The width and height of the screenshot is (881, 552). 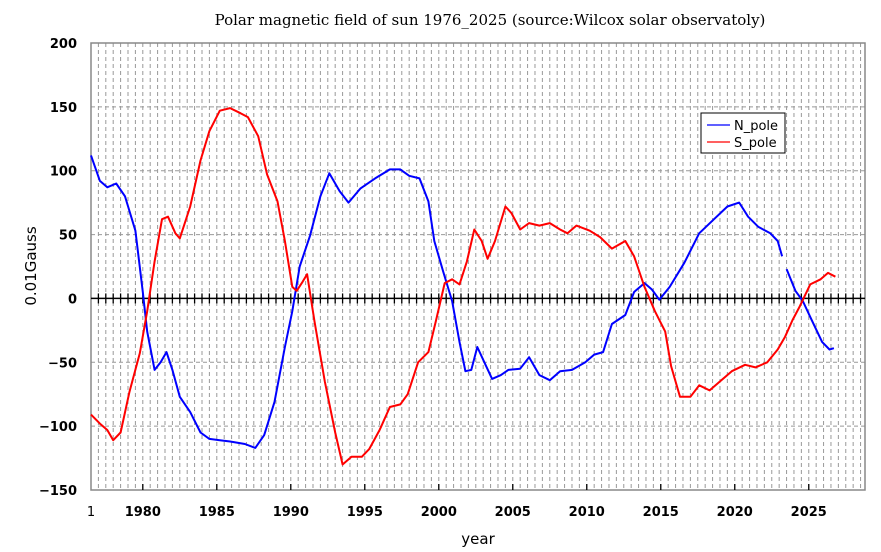 What do you see at coordinates (63, 108) in the screenshot?
I see `y-tick-label: 150` at bounding box center [63, 108].